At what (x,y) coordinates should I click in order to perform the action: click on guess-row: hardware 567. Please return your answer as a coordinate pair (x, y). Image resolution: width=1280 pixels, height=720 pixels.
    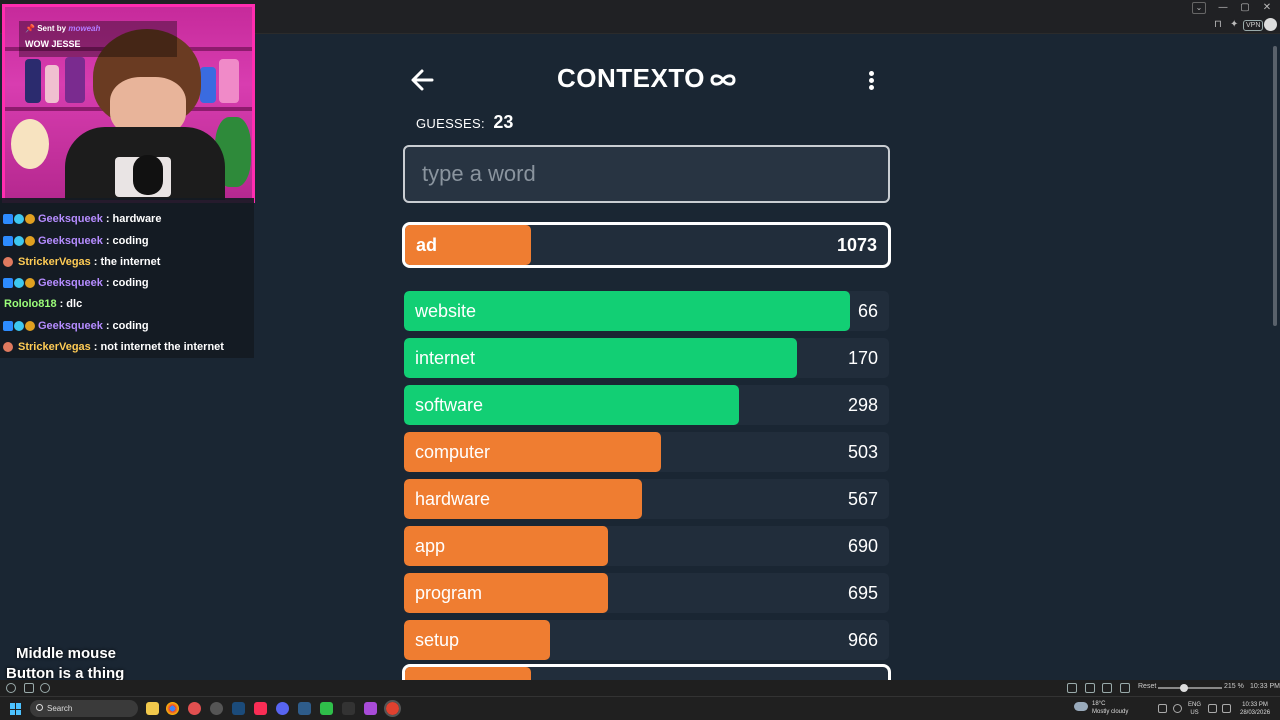
    Looking at the image, I should click on (646, 499).